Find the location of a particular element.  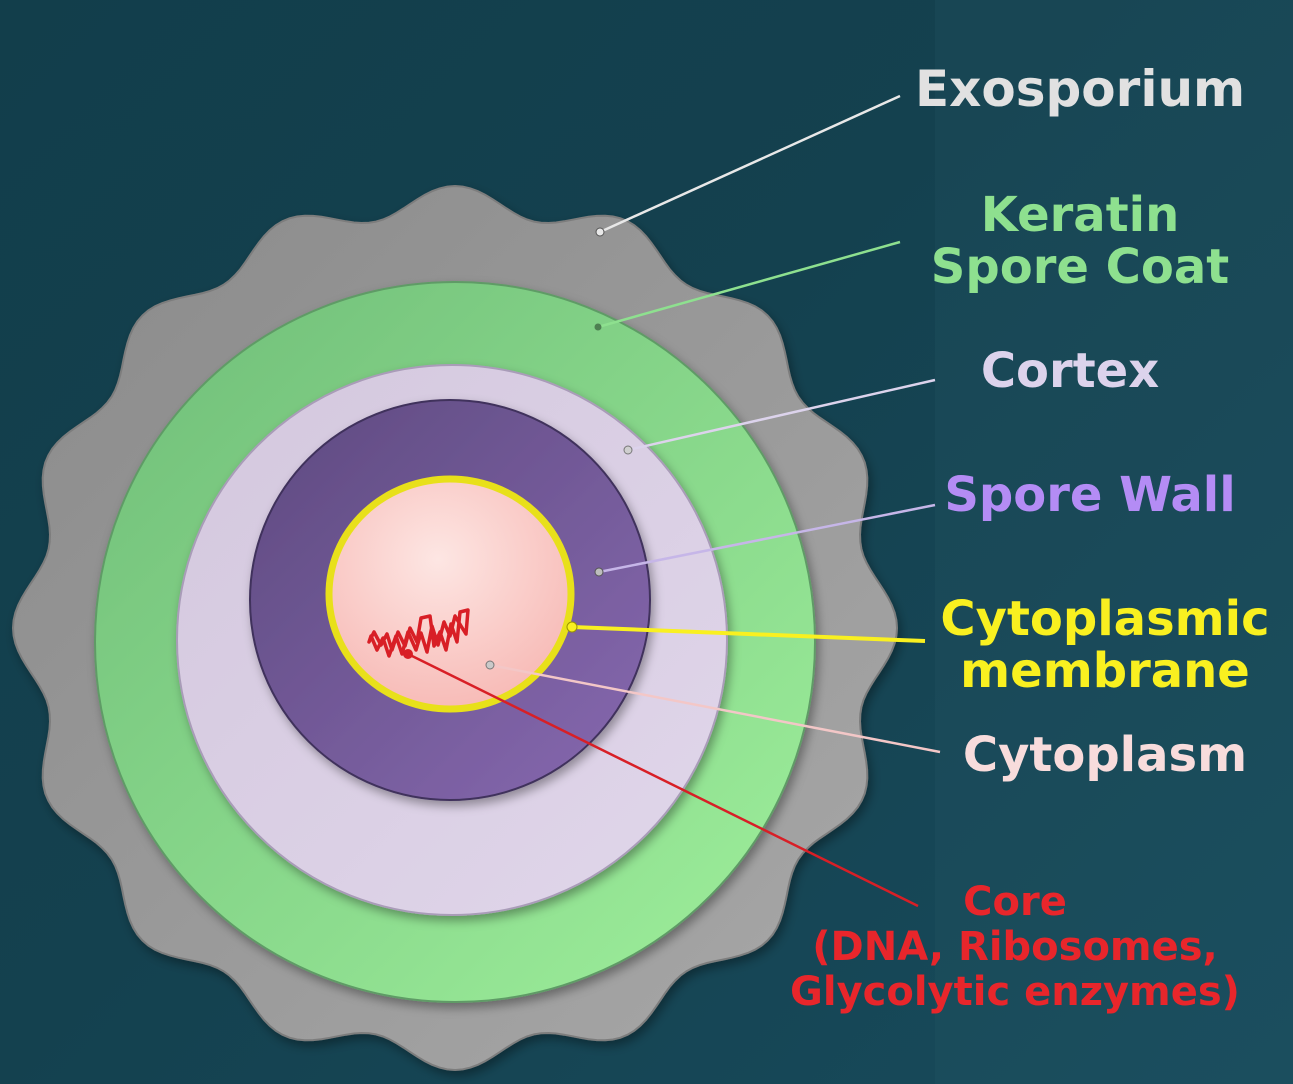

core-label-line-2: (DNA, Ribosomes, is located at coordinates (1015, 946).